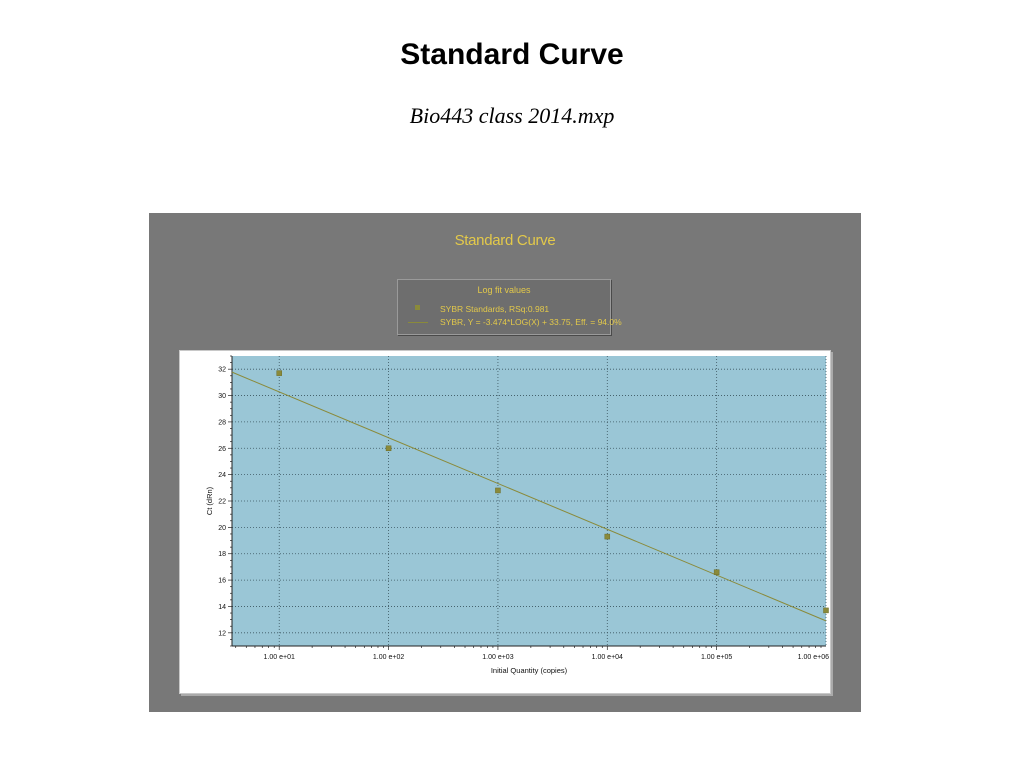  What do you see at coordinates (222, 396) in the screenshot?
I see `y-tick-label: 30` at bounding box center [222, 396].